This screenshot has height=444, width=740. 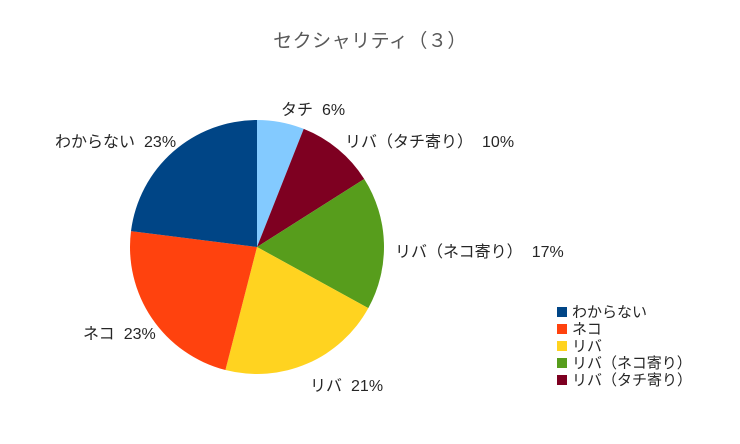 I want to click on data-label-percent: 21%, so click(x=367, y=386).